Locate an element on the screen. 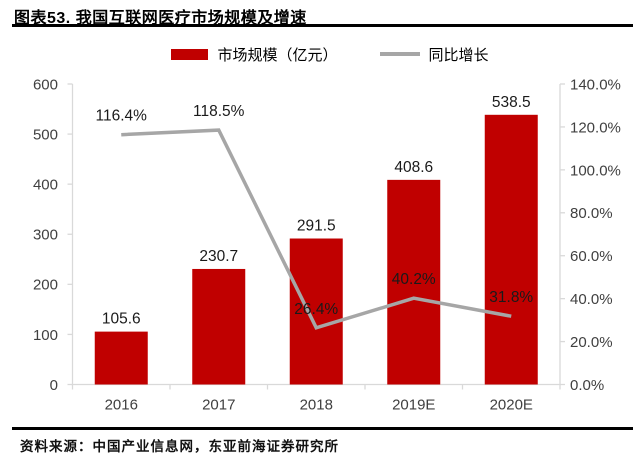 Image resolution: width=640 pixels, height=455 pixels. left-axis-label: 0 is located at coordinates (54, 385).